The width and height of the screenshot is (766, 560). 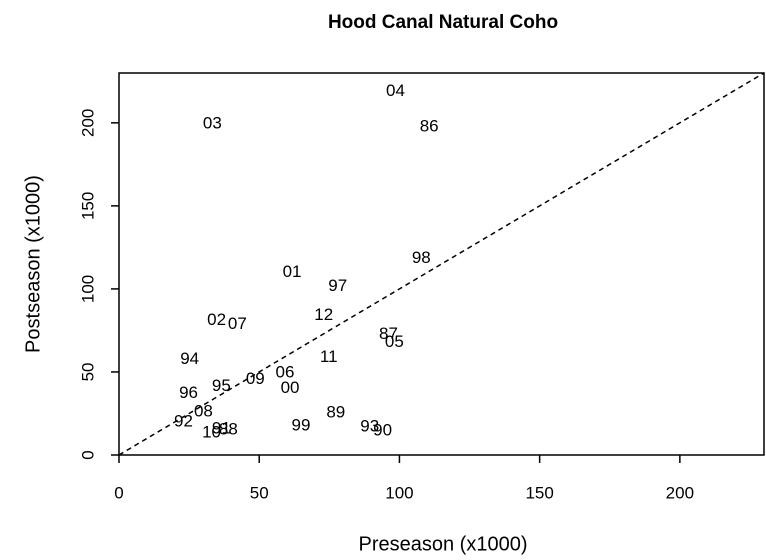 What do you see at coordinates (394, 341) in the screenshot?
I see `point-label: 05` at bounding box center [394, 341].